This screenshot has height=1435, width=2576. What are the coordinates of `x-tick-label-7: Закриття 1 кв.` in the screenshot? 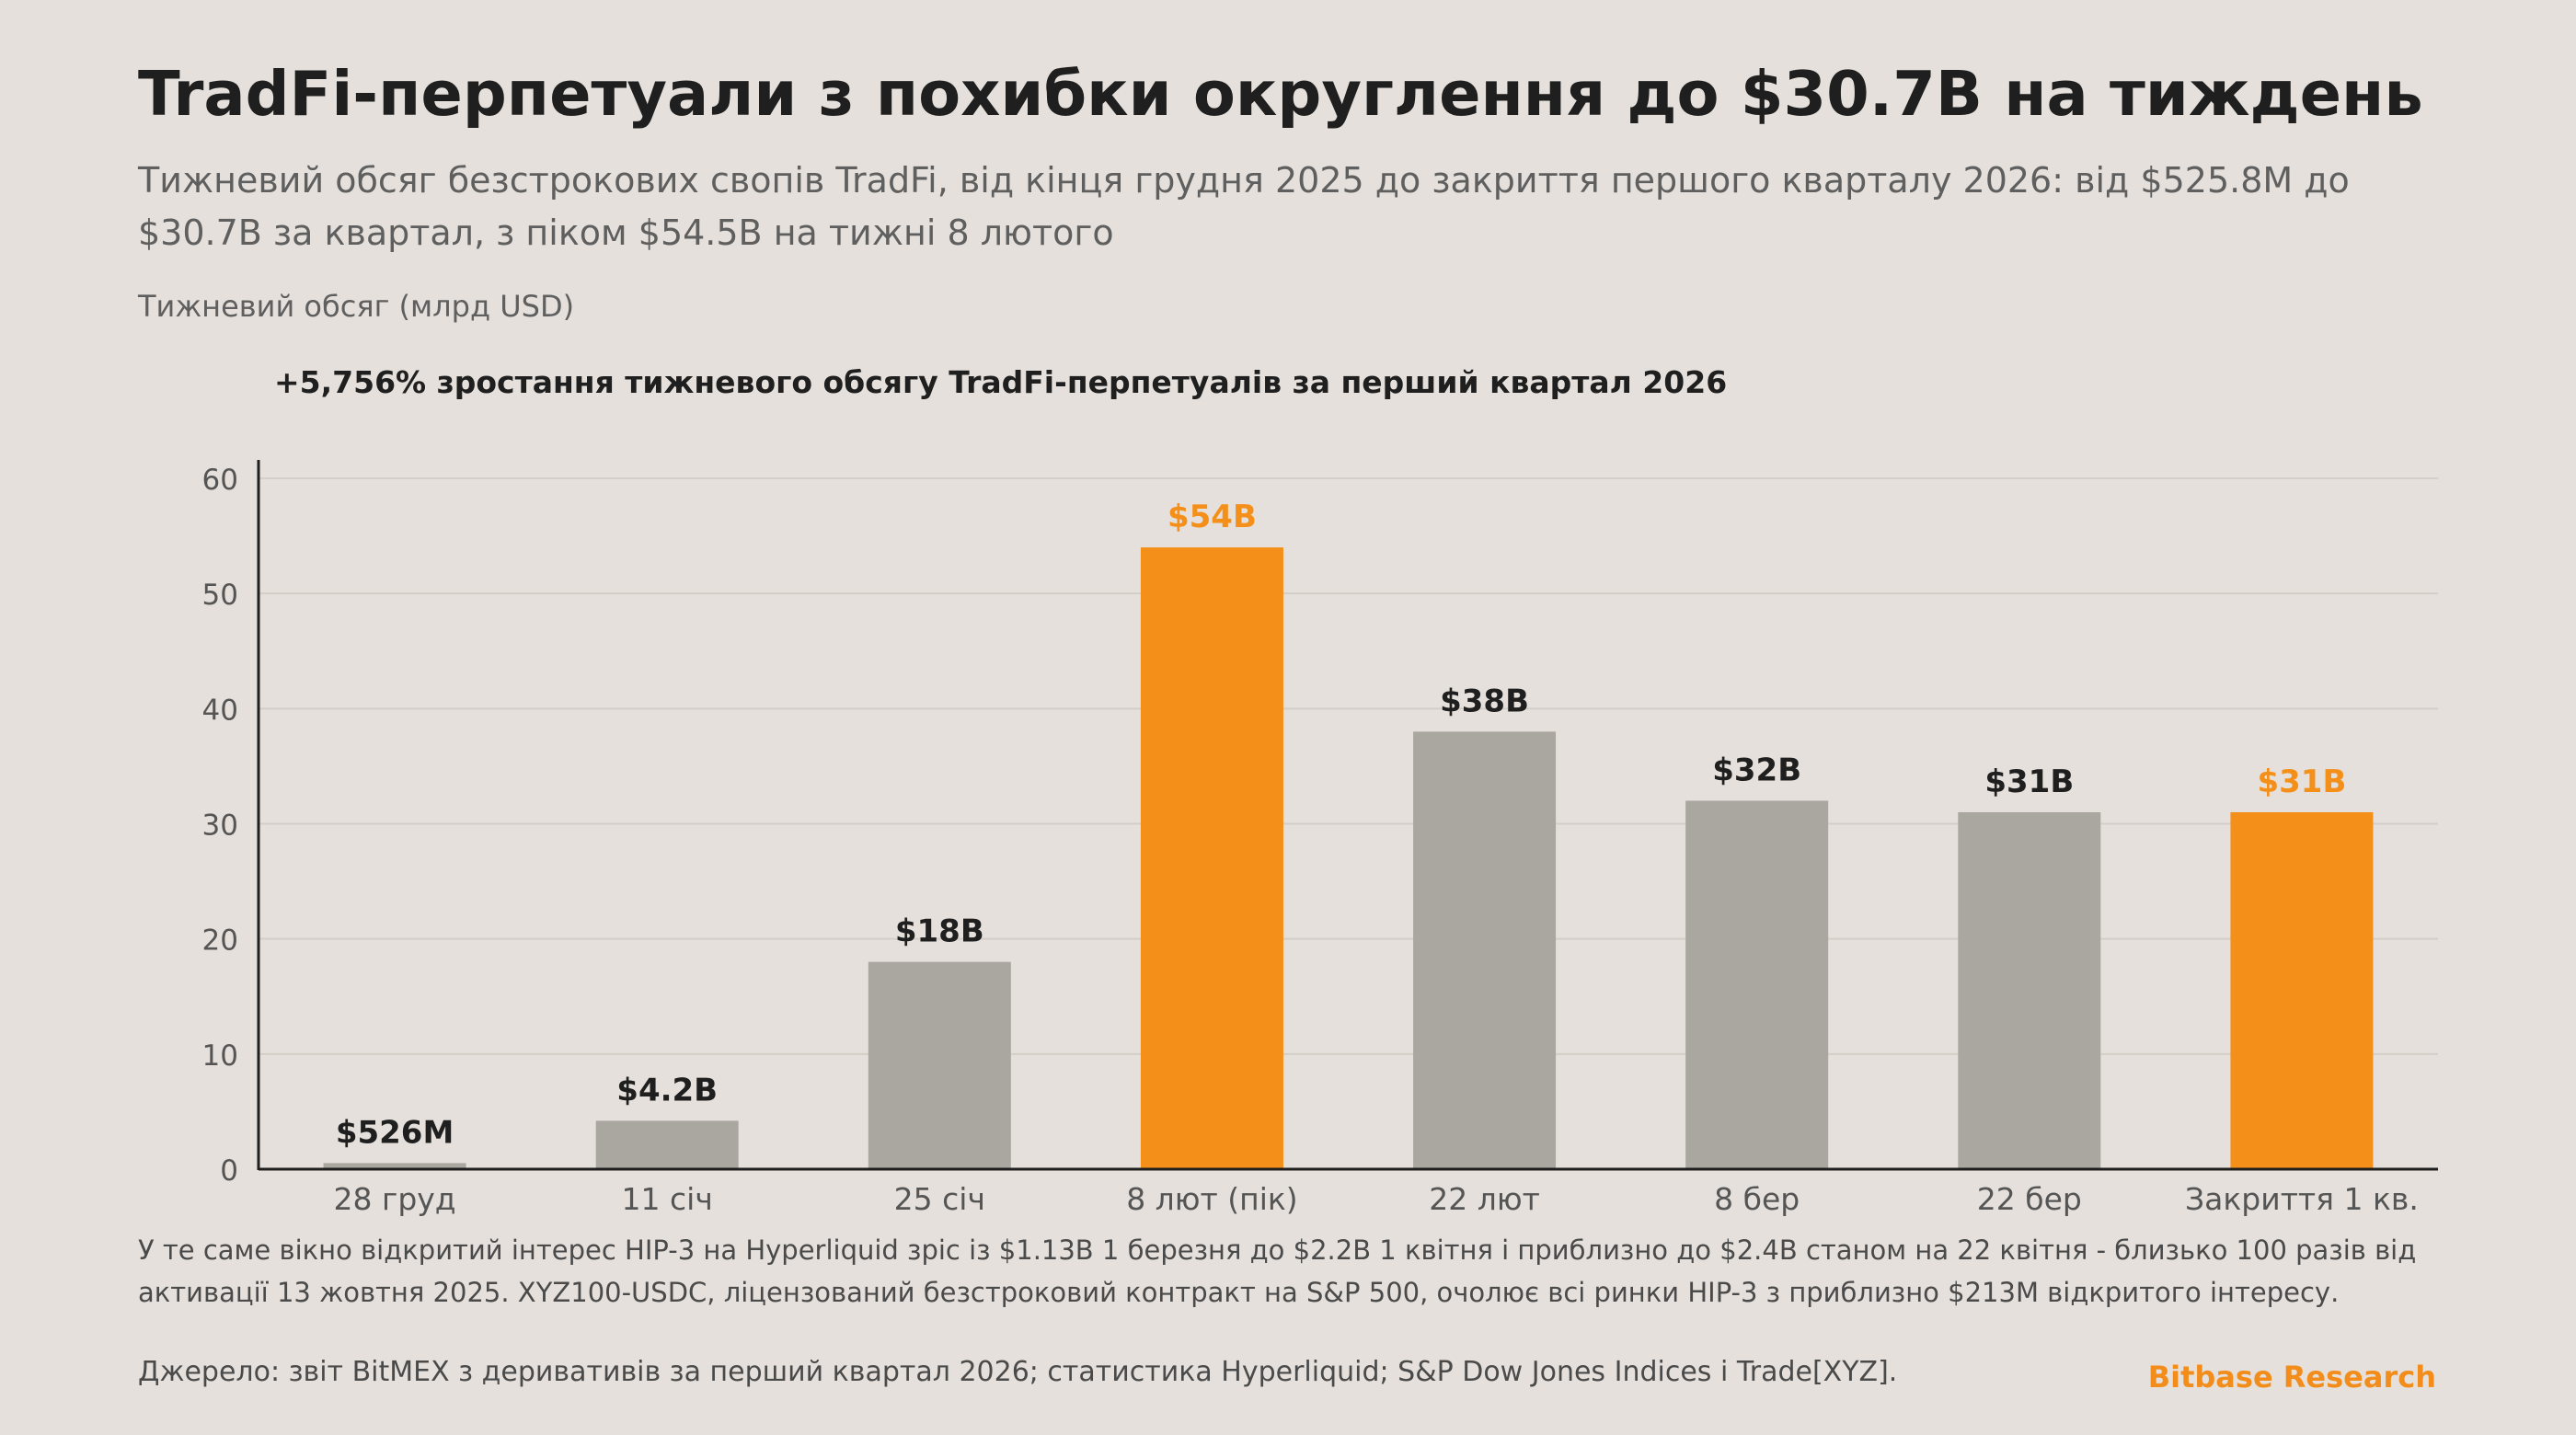 It's located at (2302, 1199).